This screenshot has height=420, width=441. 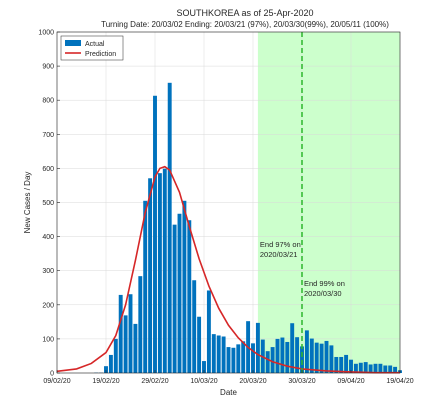 I want to click on legend-swatch-actual, so click(x=73, y=43).